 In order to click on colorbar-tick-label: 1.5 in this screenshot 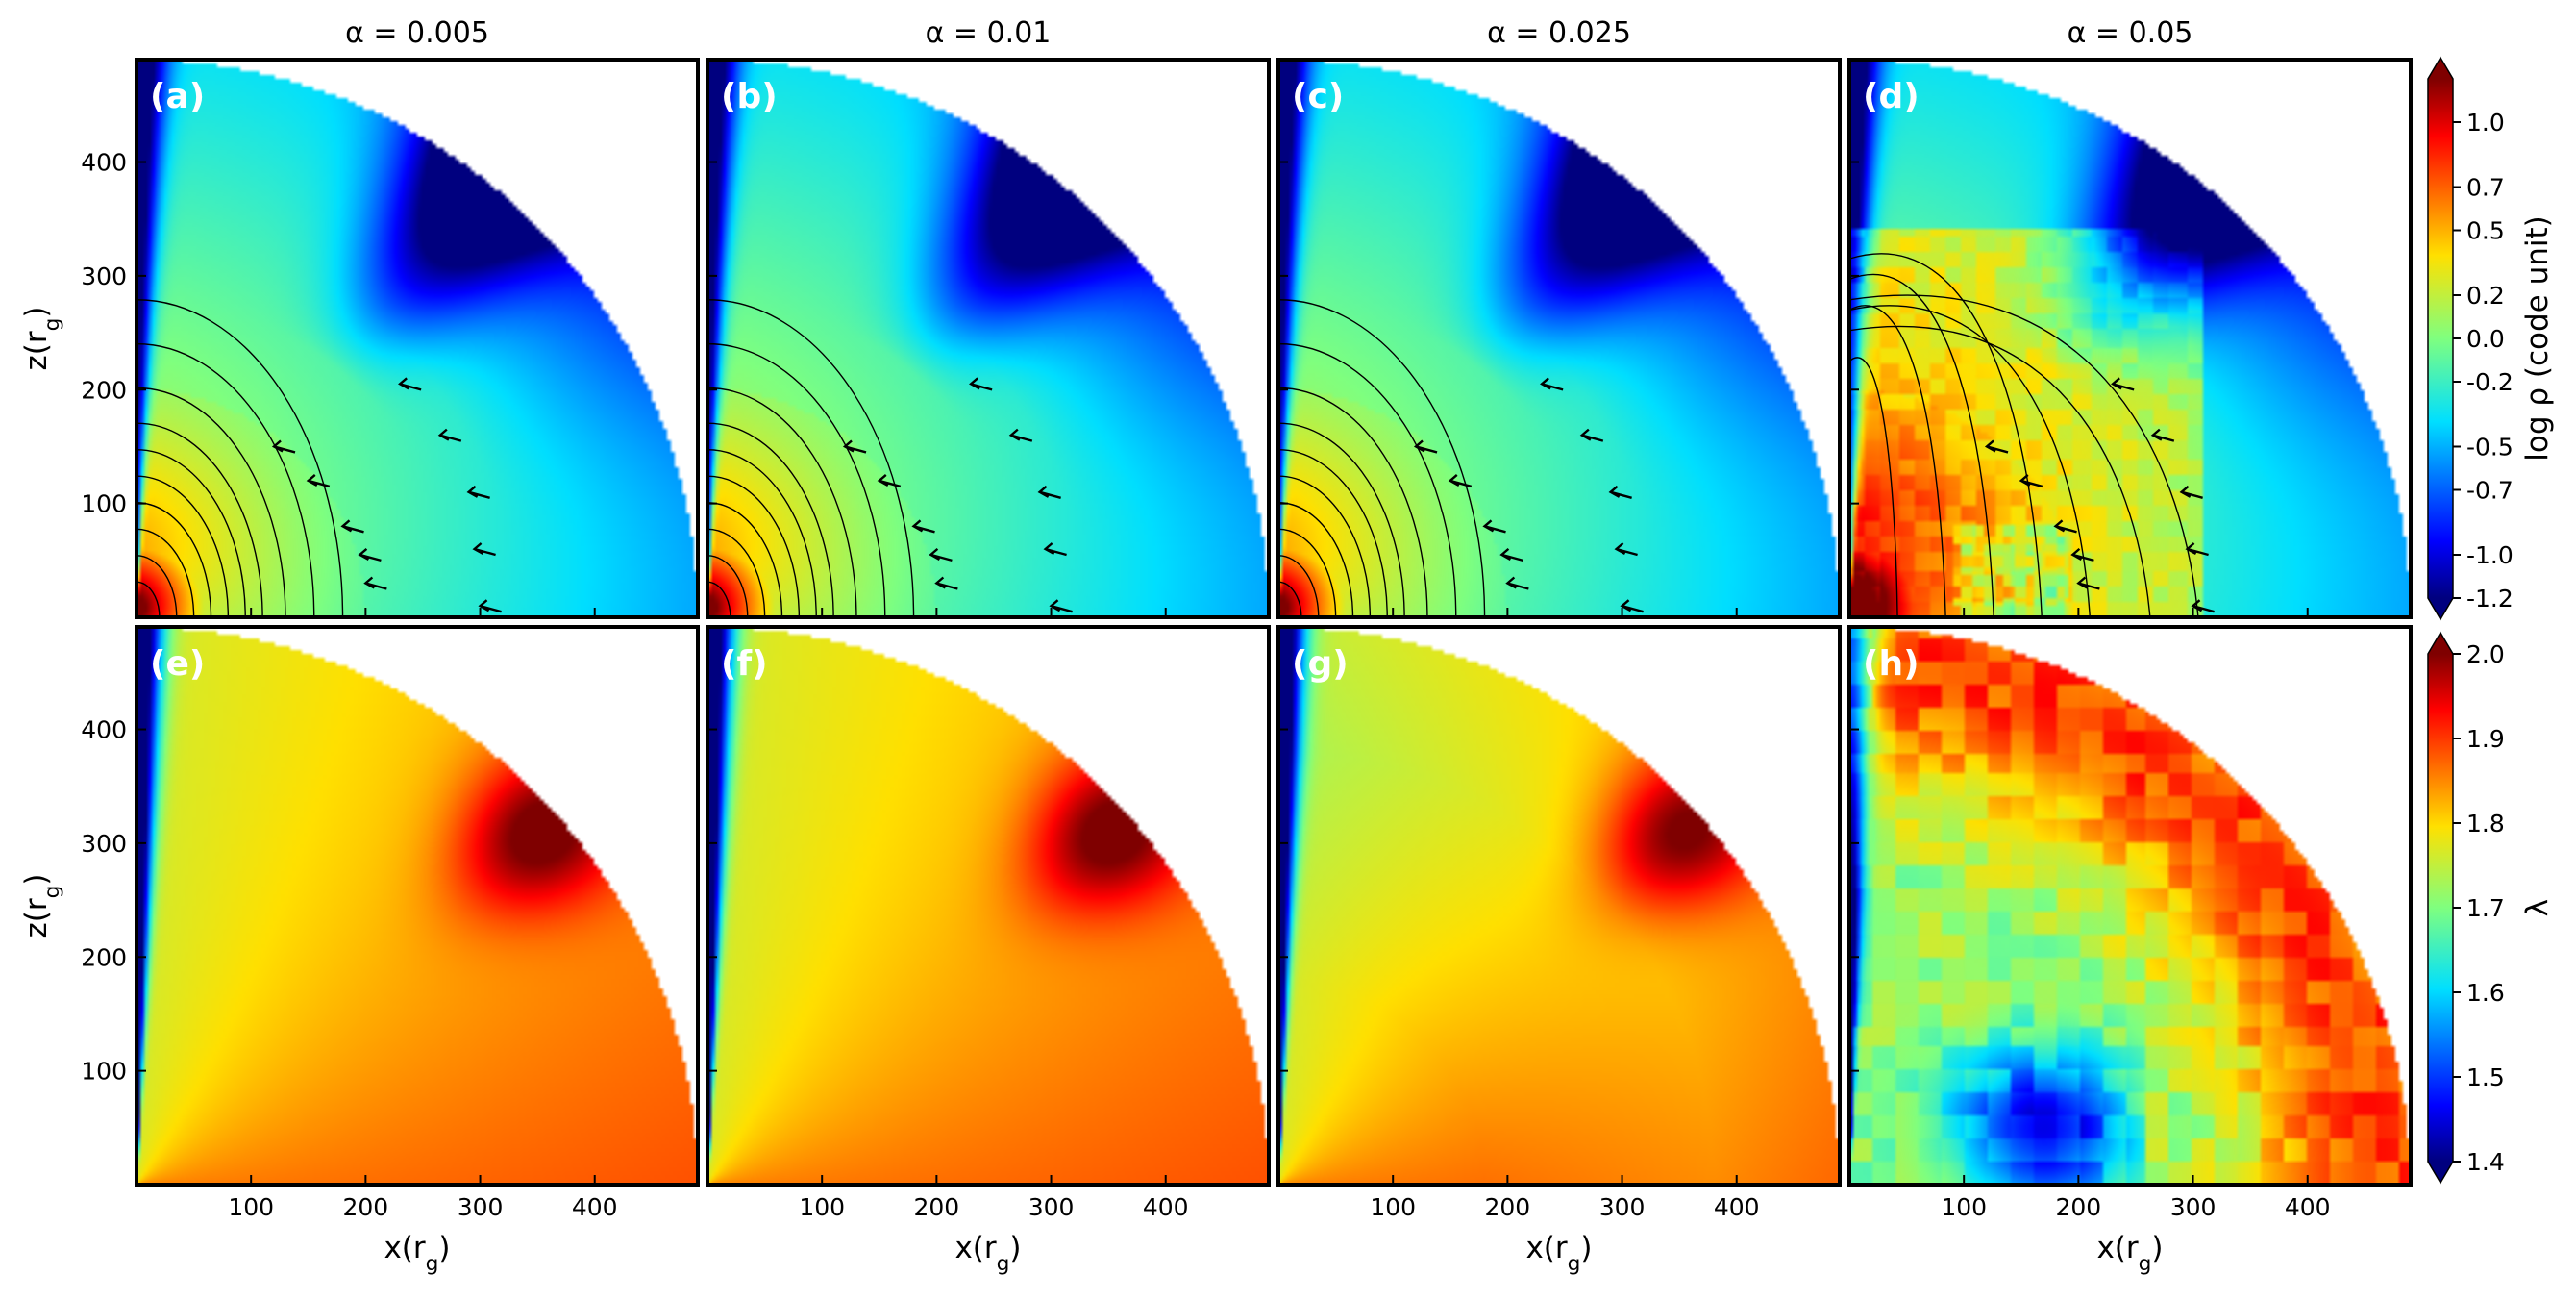, I will do `click(2486, 1077)`.